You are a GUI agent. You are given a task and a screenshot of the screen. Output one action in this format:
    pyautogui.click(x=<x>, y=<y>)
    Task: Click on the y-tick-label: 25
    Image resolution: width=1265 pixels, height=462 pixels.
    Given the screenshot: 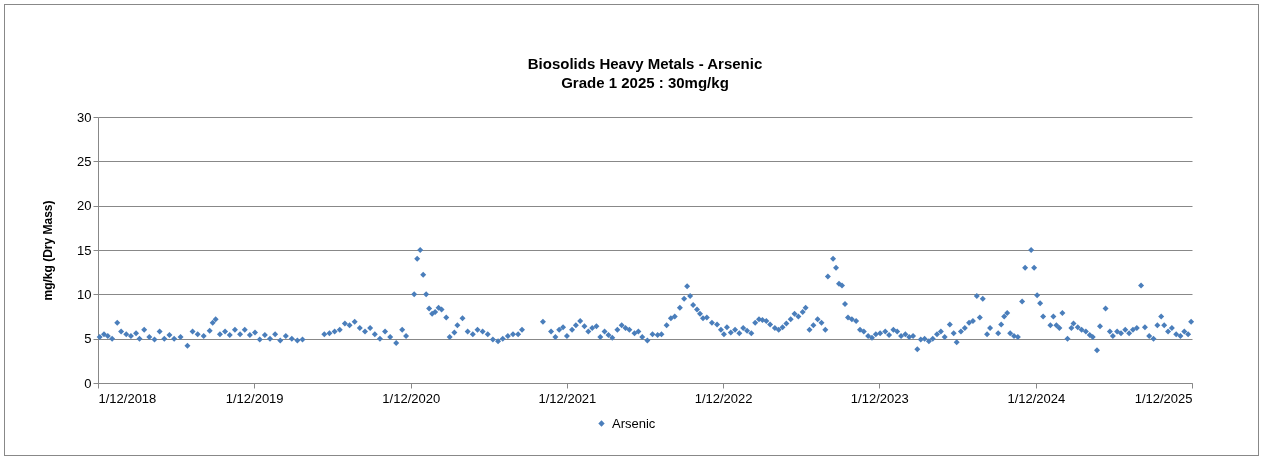 What is the action you would take?
    pyautogui.click(x=84, y=161)
    